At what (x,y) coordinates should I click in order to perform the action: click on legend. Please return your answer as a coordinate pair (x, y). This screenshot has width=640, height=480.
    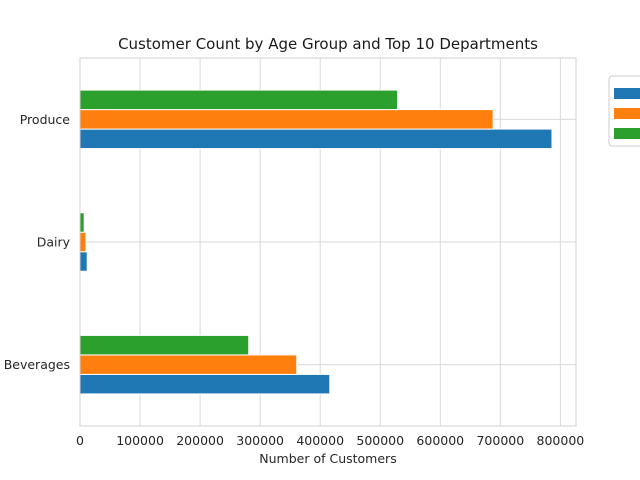
    Looking at the image, I should click on (624, 111).